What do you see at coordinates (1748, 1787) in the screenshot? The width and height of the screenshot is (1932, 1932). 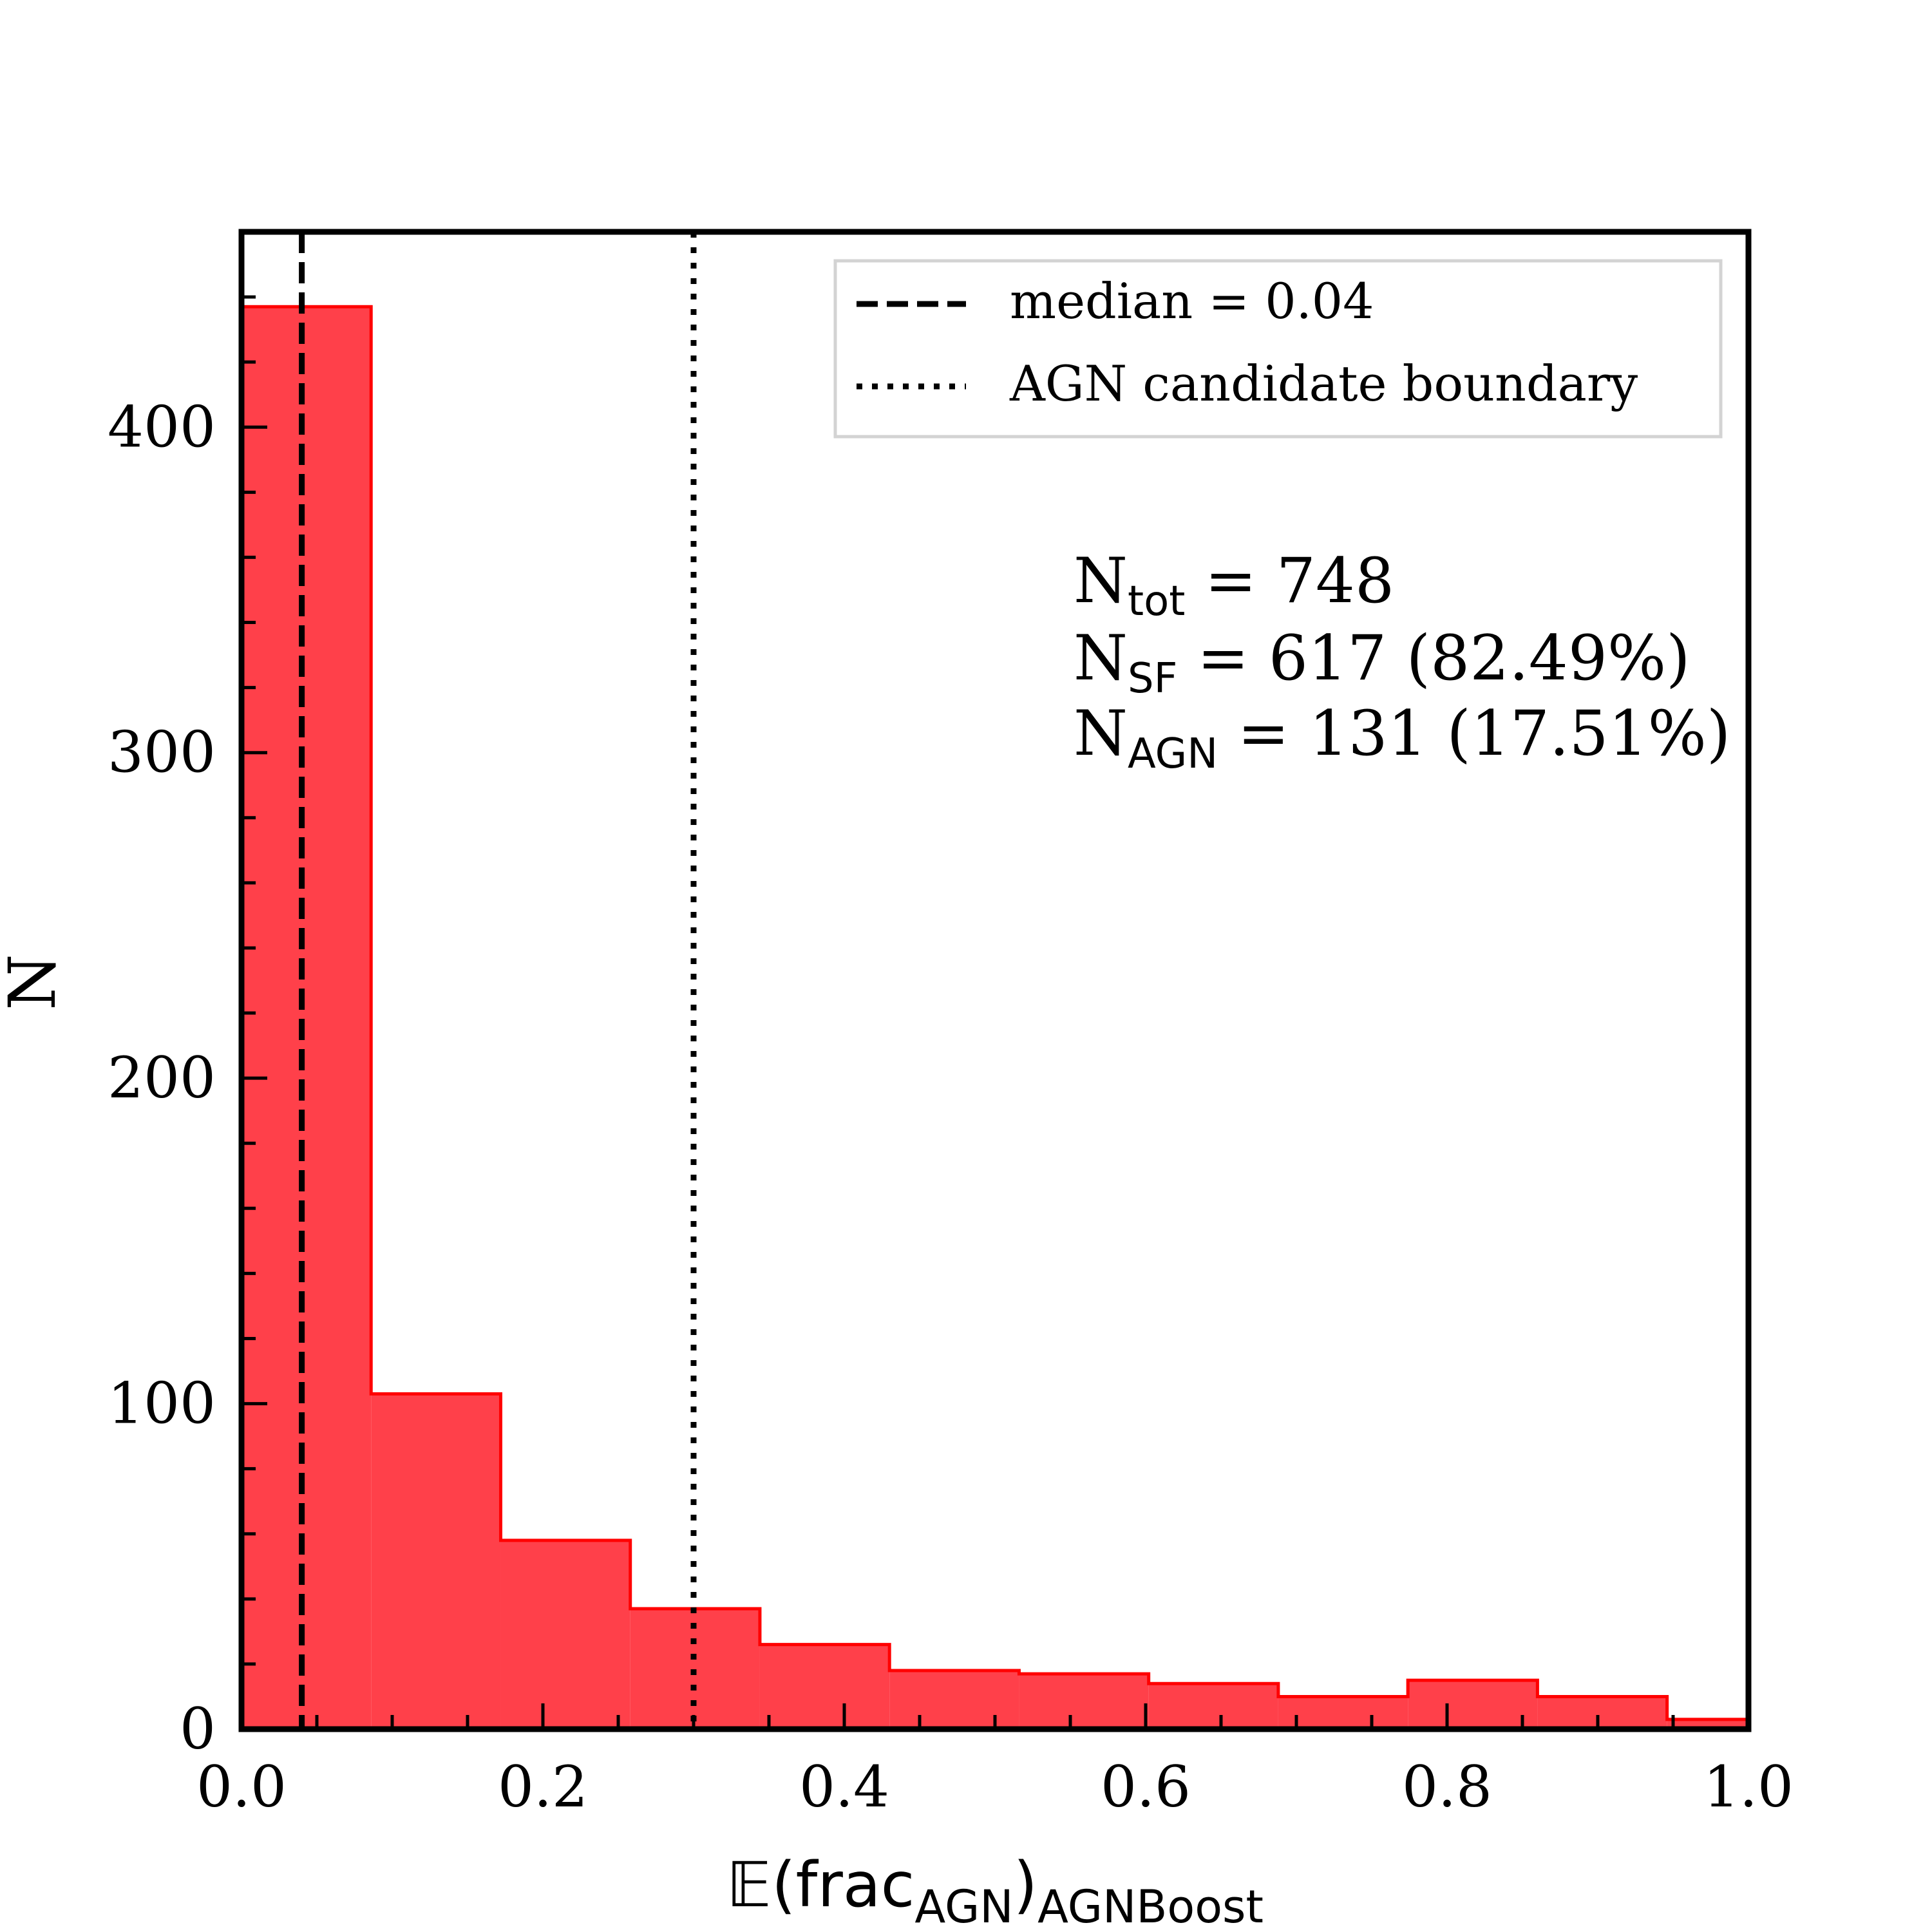 I see `x-tick-label: 1.0` at bounding box center [1748, 1787].